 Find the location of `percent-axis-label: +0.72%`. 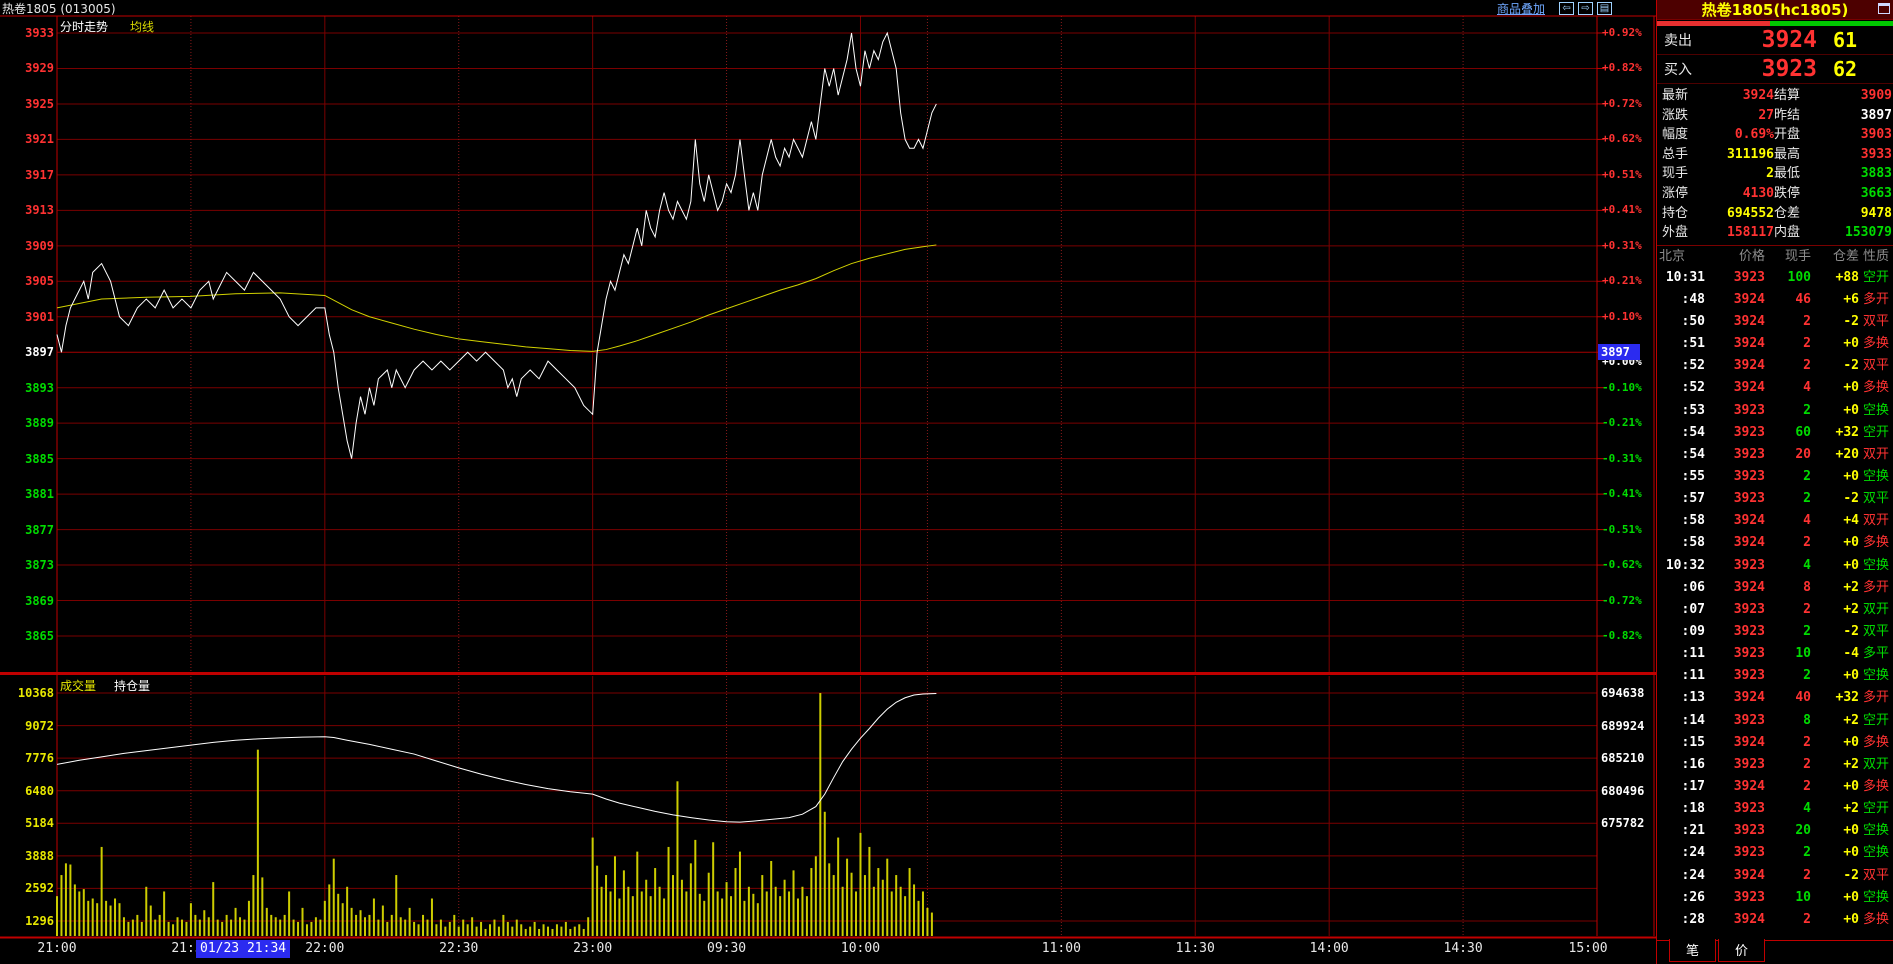

percent-axis-label: +0.72% is located at coordinates (1622, 103).